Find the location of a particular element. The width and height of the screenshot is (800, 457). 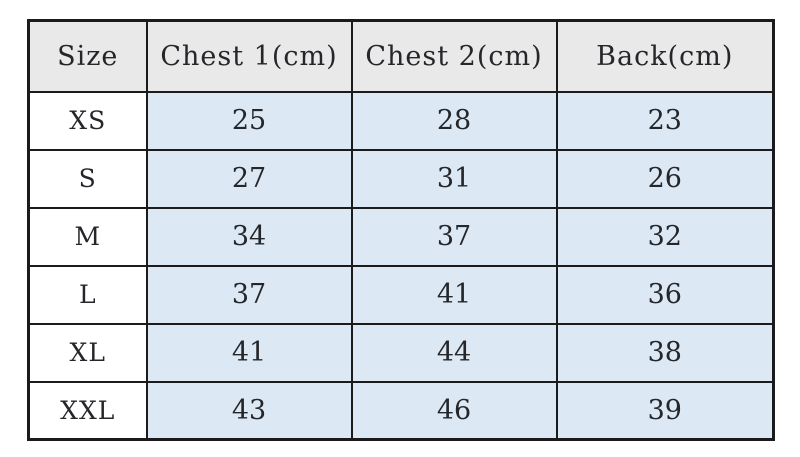

chest-1-value: 25 is located at coordinates (249, 120).